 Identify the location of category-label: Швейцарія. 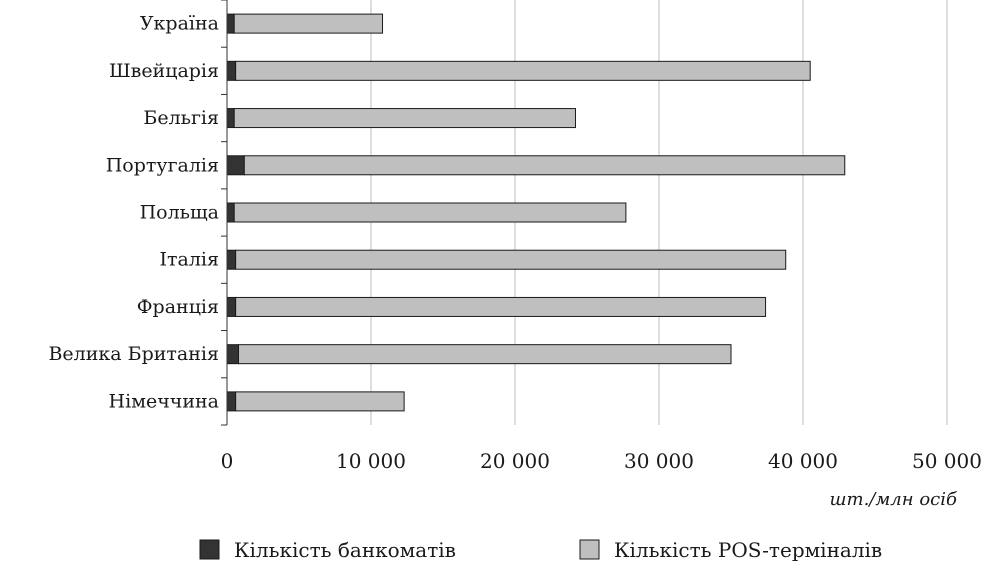
(164, 71).